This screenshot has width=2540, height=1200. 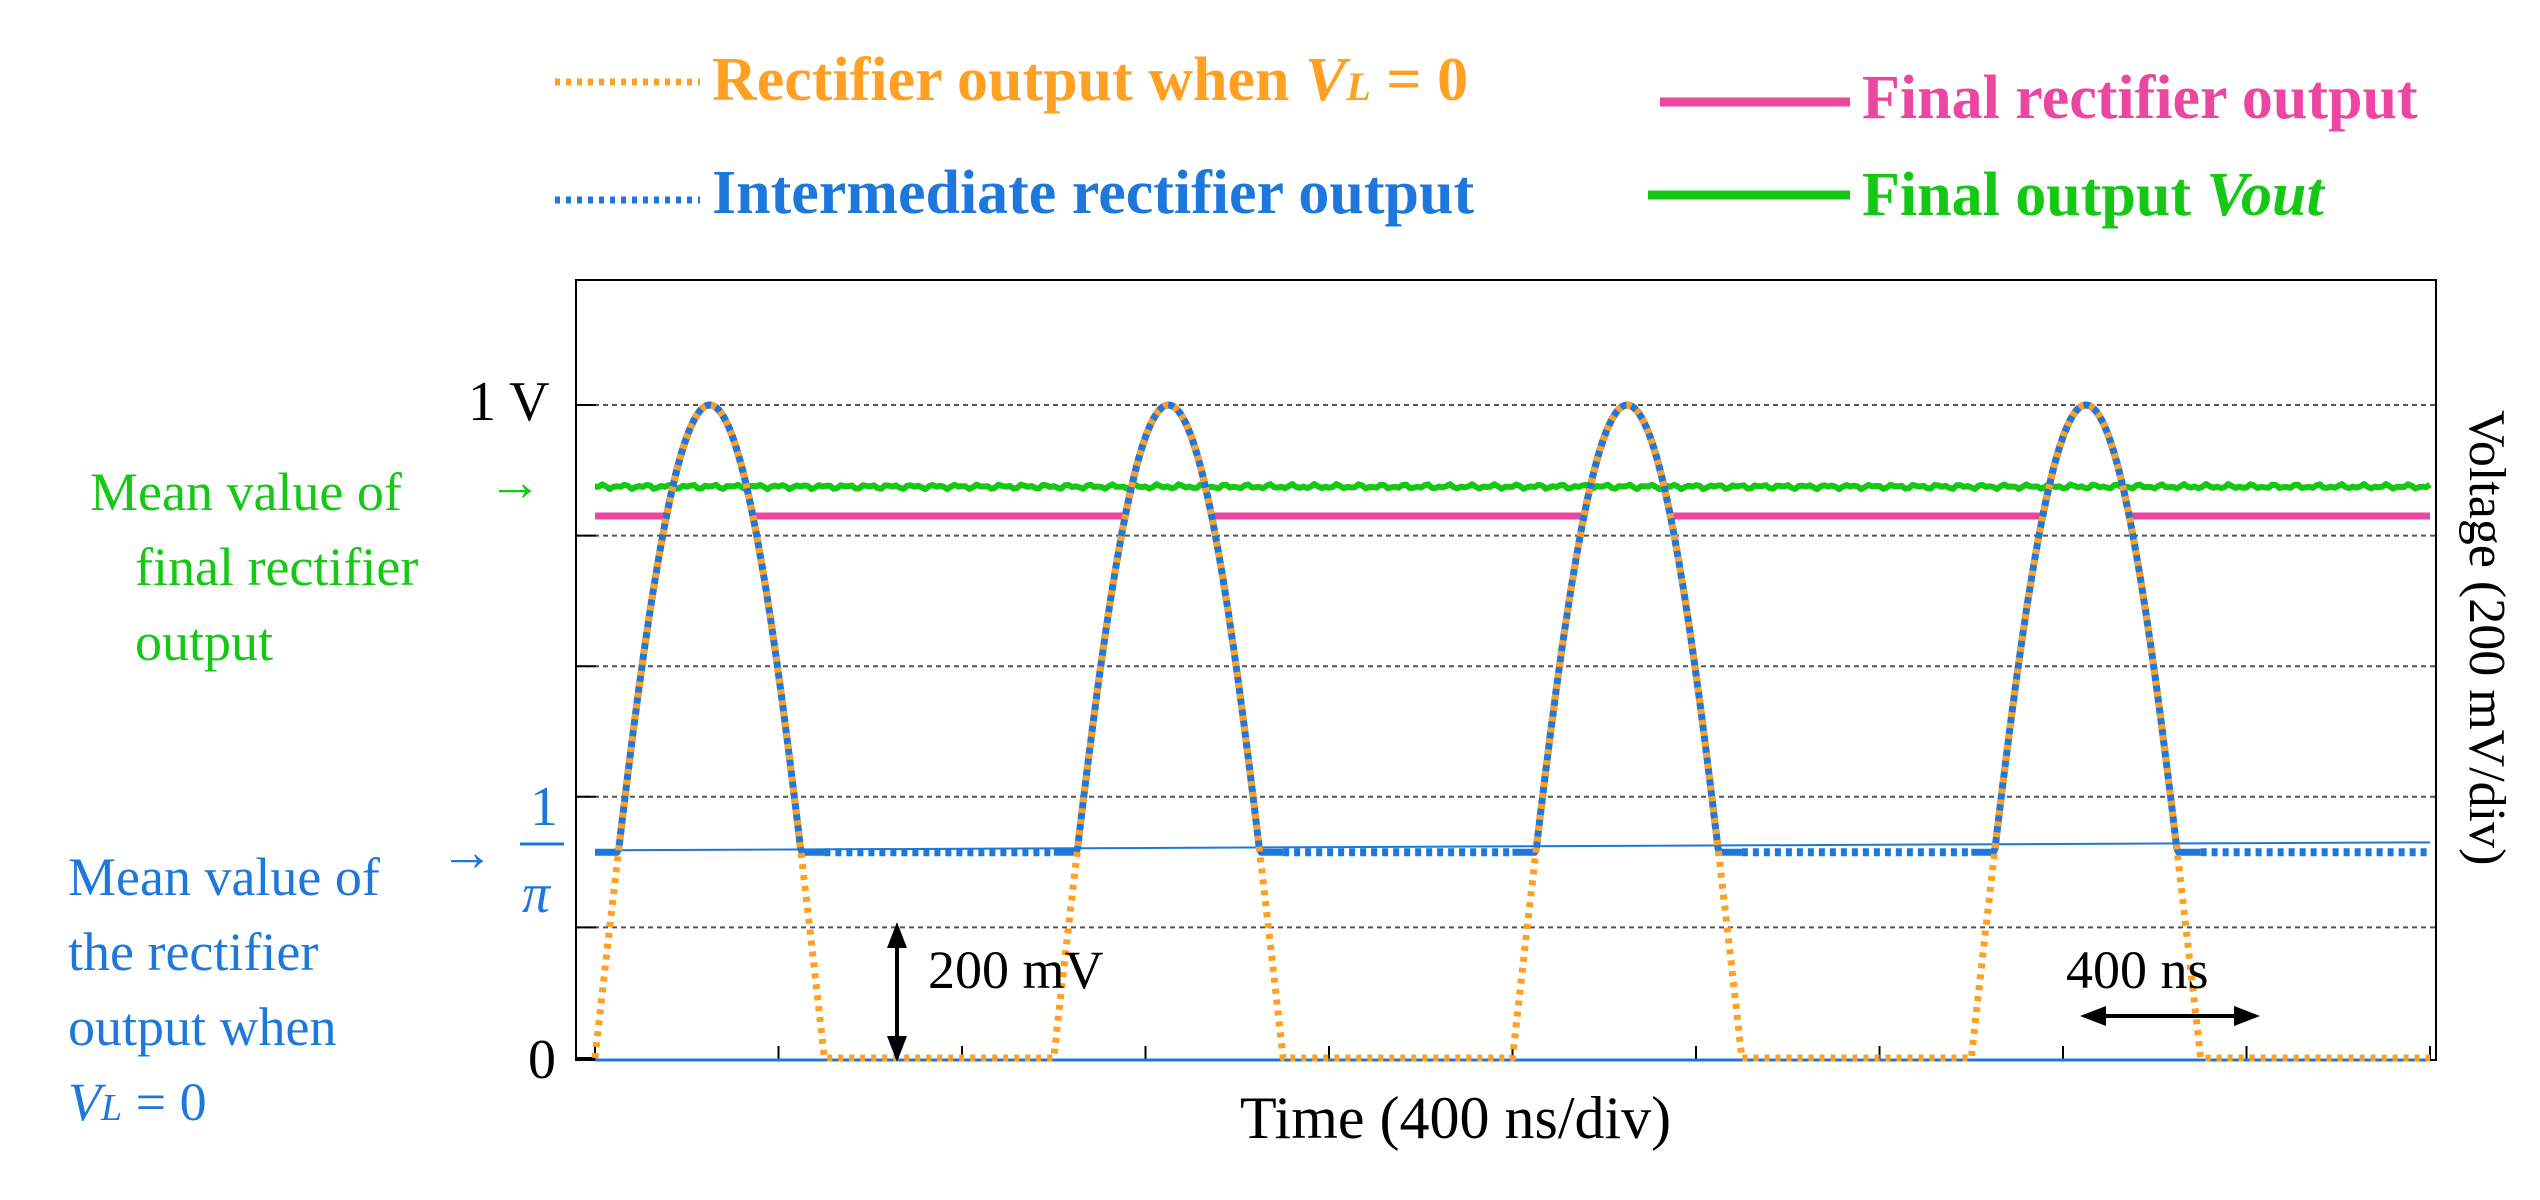 I want to click on annotation-mean-vl0-line1: Mean value of, so click(x=224, y=877).